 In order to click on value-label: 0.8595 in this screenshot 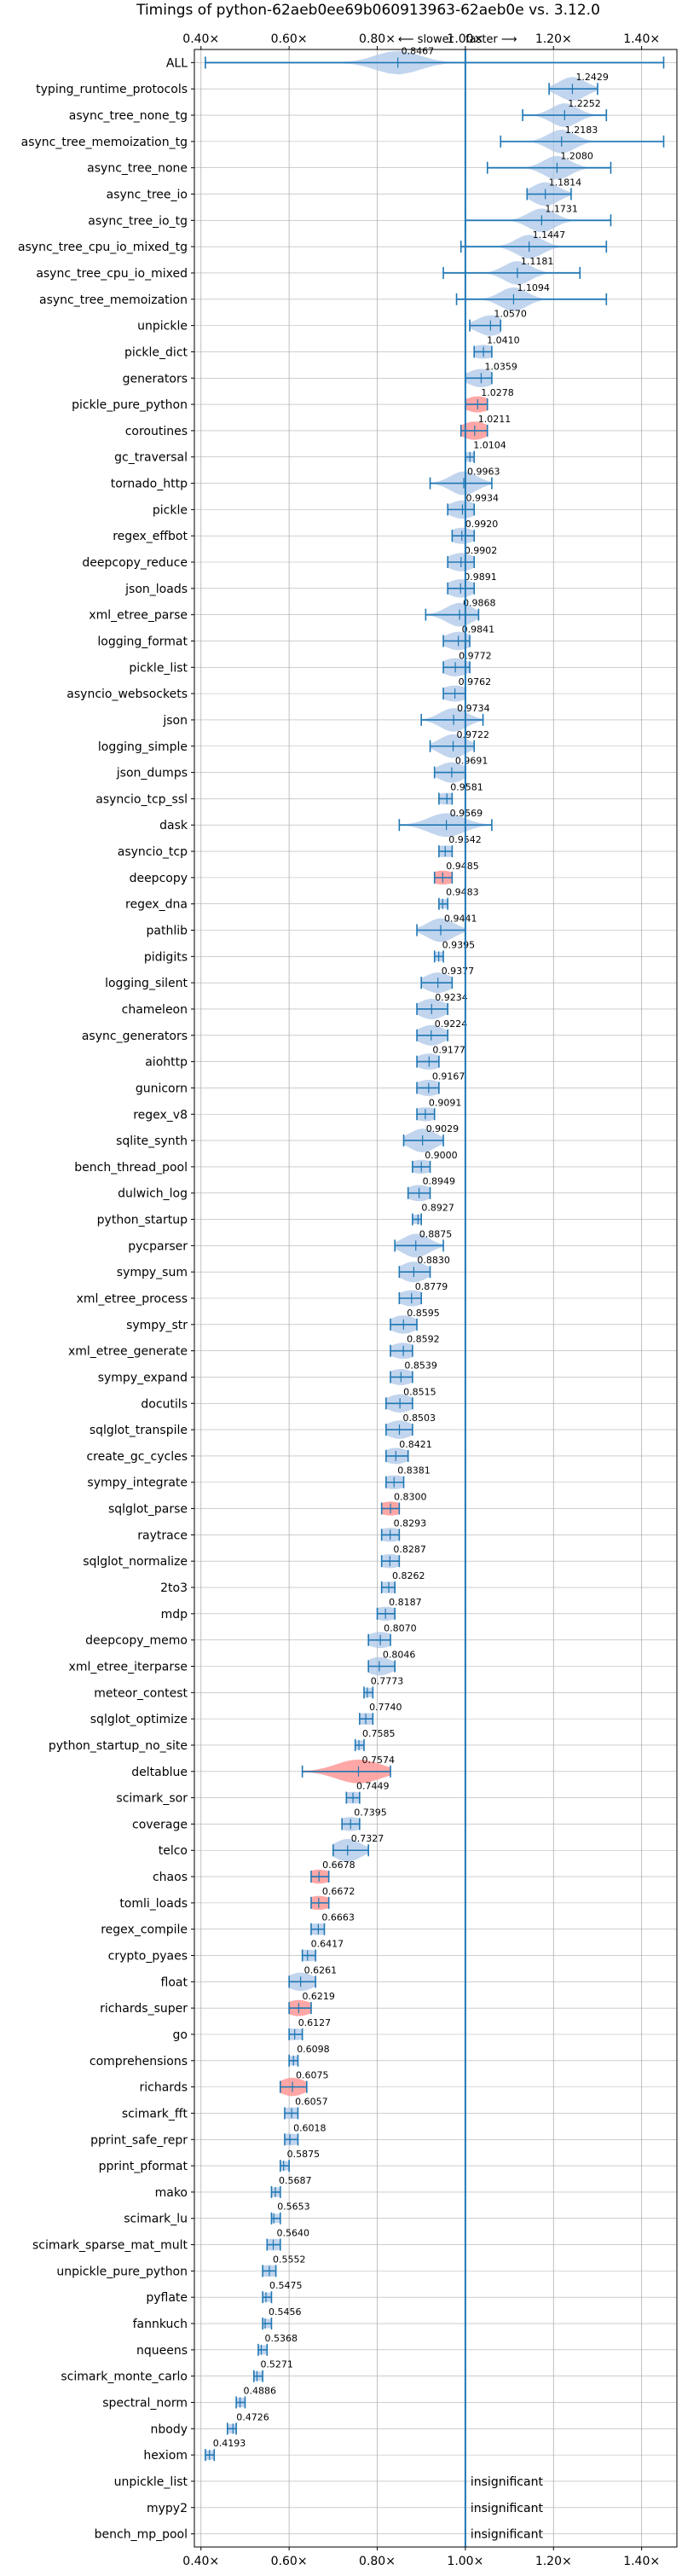, I will do `click(424, 1313)`.